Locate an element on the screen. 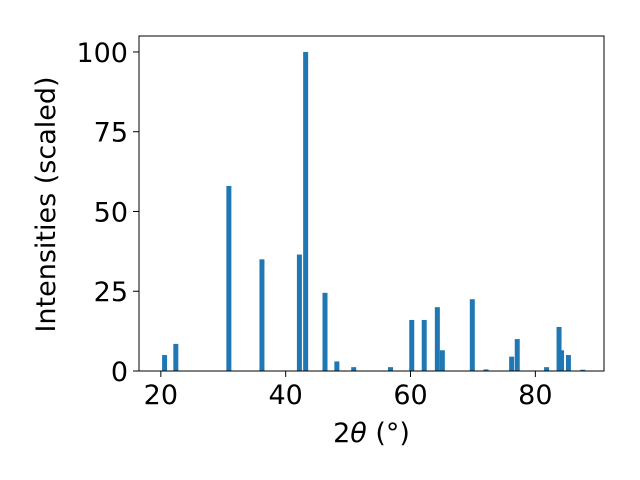 The width and height of the screenshot is (640, 480). y-axis-label: Intensities (scaled) is located at coordinates (46, 204).